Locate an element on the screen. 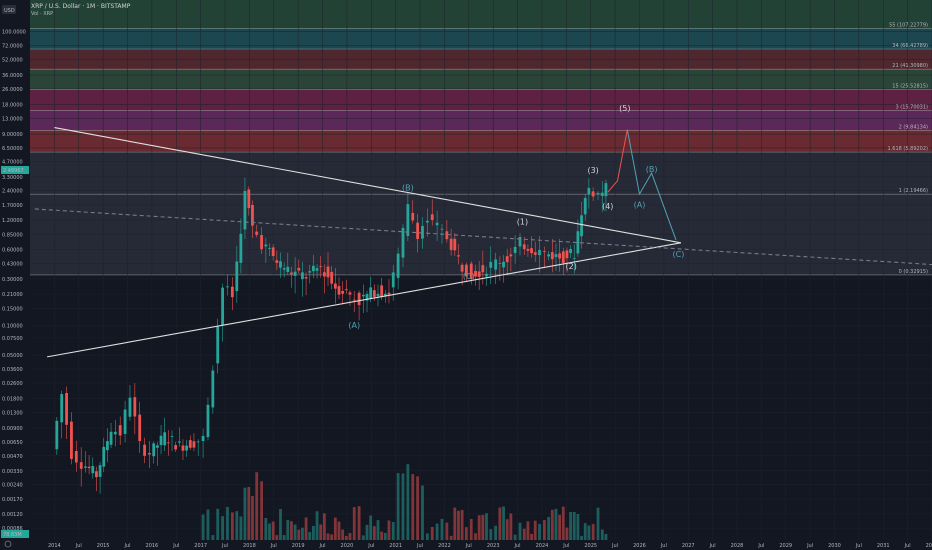 This screenshot has height=550, width=932. y-tick-label: 1.70000 is located at coordinates (12, 206).